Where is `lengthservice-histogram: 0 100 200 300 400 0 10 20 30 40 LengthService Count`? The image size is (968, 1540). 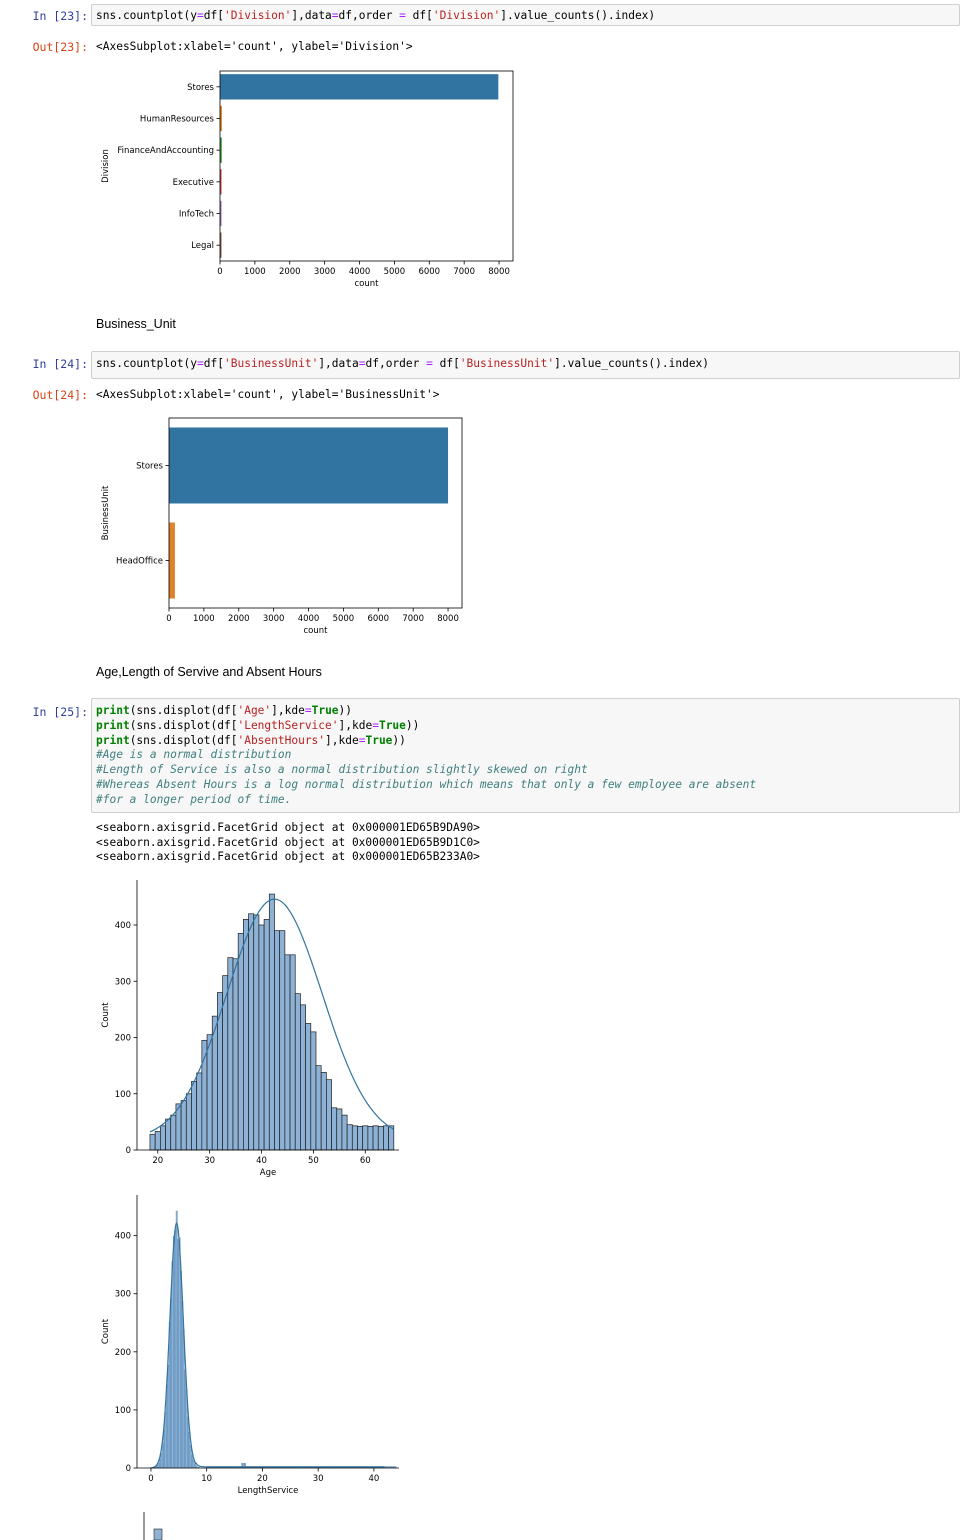
lengthservice-histogram: 0 100 200 300 400 0 10 20 30 40 LengthService Count is located at coordinates (250, 1345).